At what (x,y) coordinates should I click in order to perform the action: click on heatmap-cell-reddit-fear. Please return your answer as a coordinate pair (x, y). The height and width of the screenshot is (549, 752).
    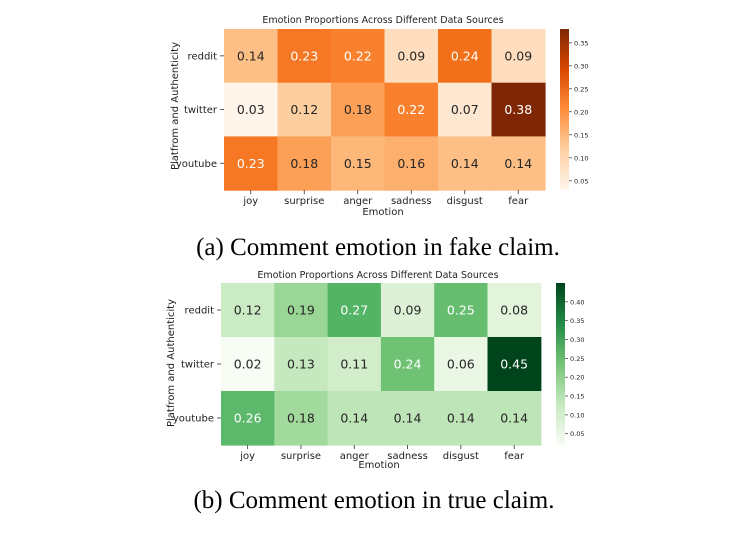
    Looking at the image, I should click on (514, 310).